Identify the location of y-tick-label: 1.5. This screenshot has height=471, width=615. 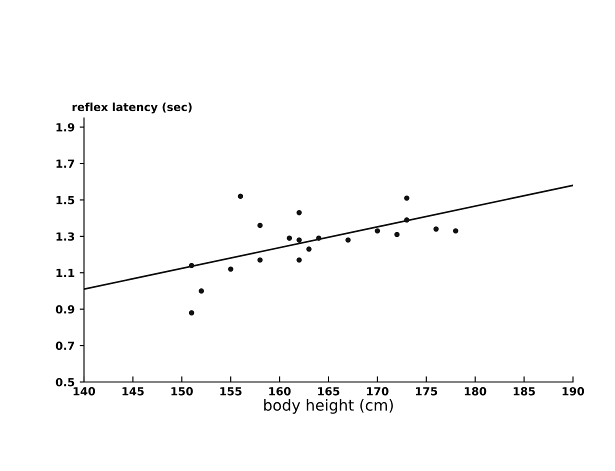
(65, 200).